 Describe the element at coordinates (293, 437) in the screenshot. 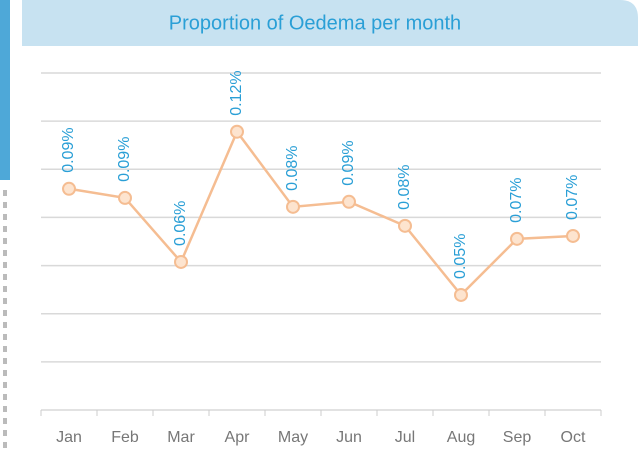

I see `x-tick-label: May` at that location.